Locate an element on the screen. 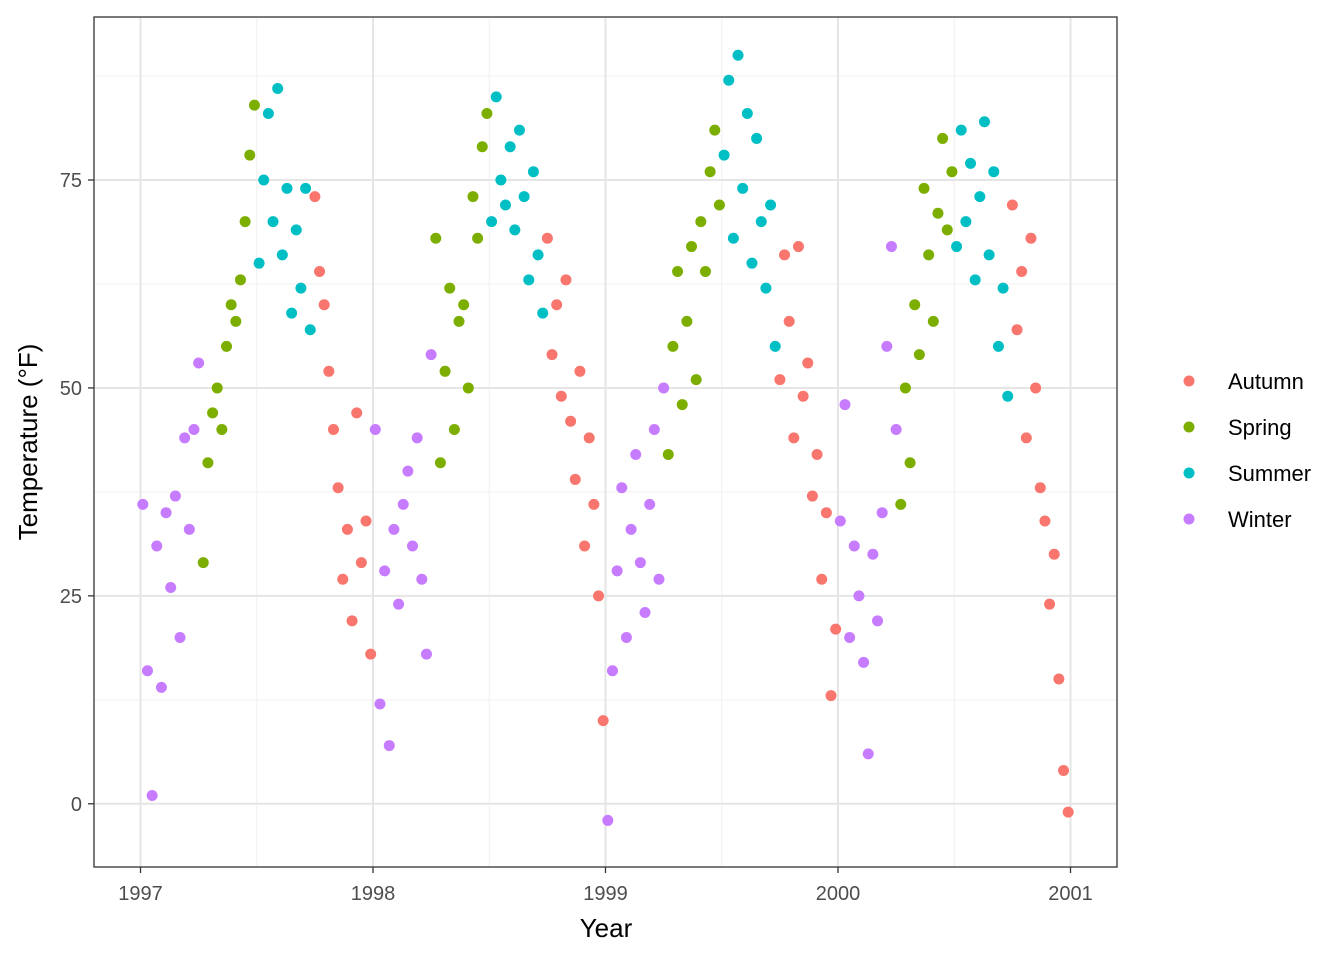 The width and height of the screenshot is (1344, 965). legend-label-autumn: Autumn is located at coordinates (1266, 381).